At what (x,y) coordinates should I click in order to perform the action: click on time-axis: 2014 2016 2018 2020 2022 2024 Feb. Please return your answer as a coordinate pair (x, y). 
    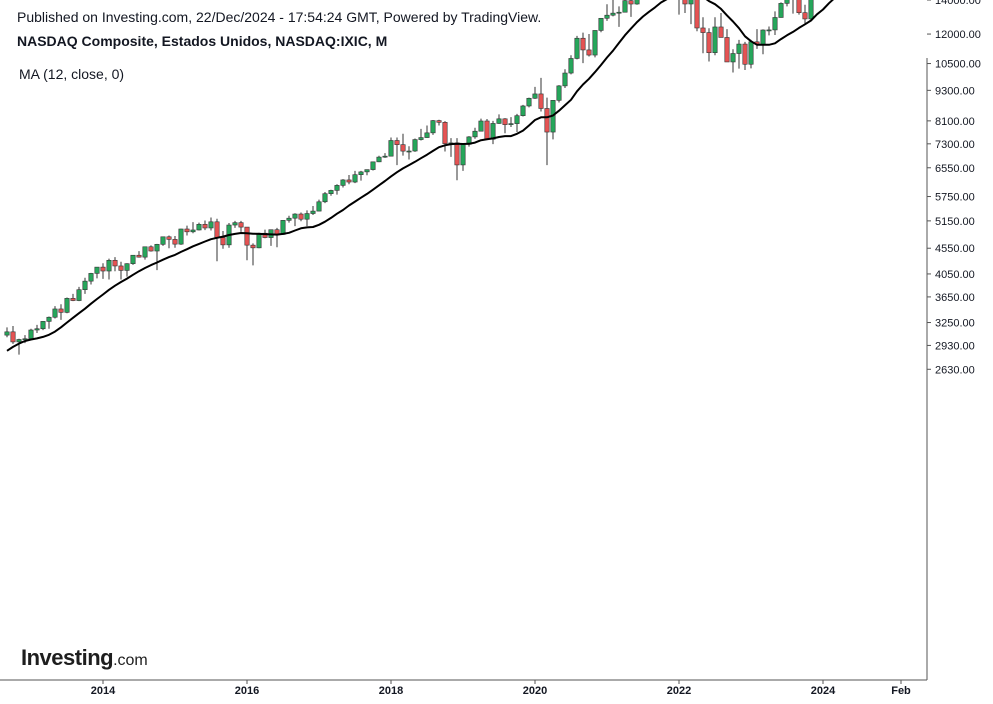
    Looking at the image, I should click on (463, 688).